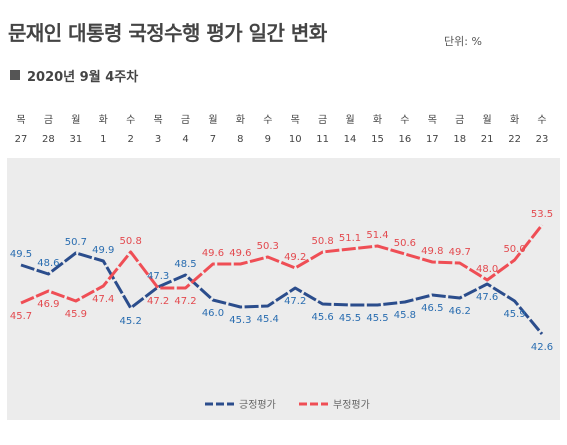 The height and width of the screenshot is (445, 567). What do you see at coordinates (460, 311) in the screenshot?
I see `positive-value-label: 46.2` at bounding box center [460, 311].